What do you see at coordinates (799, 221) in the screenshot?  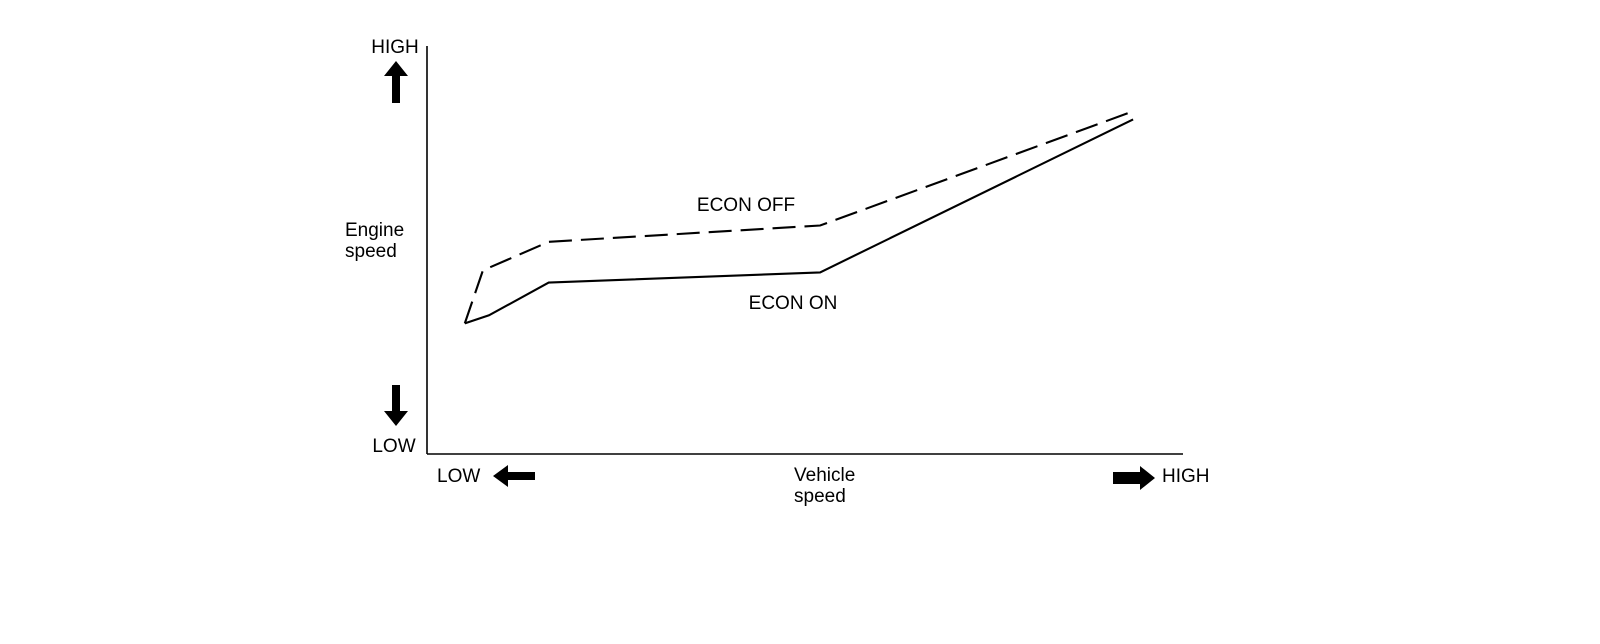 I see `series-econ-on-line` at bounding box center [799, 221].